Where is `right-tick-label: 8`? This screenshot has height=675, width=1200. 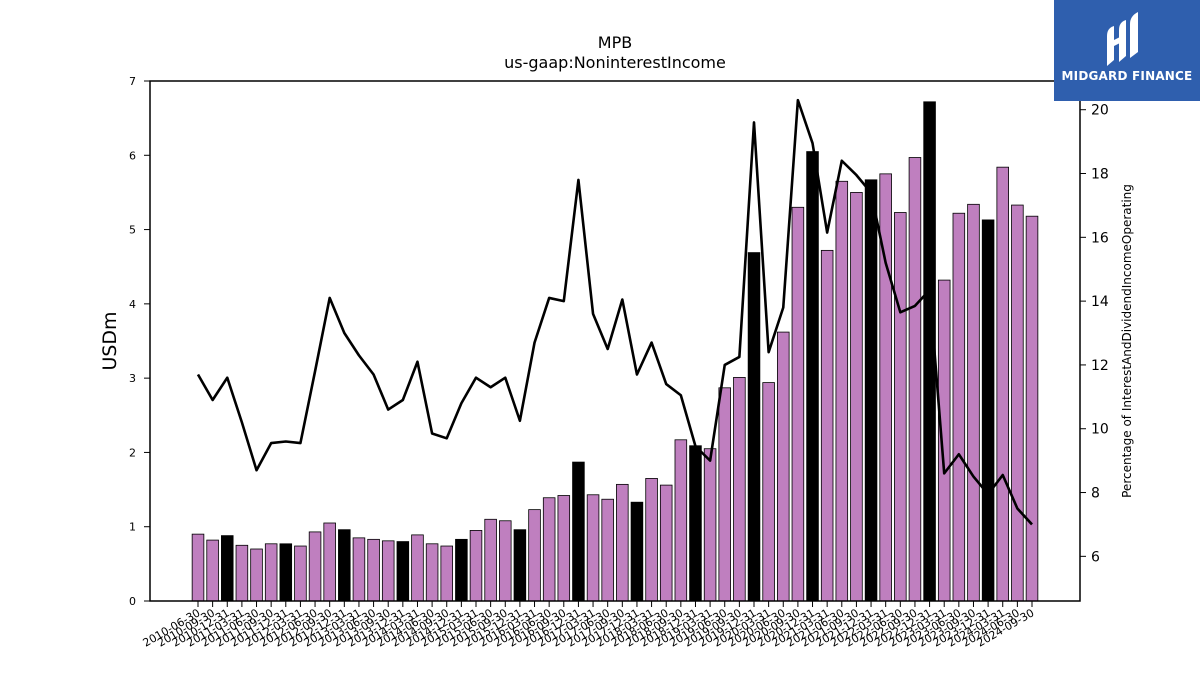
right-tick-label: 8 is located at coordinates (1095, 494).